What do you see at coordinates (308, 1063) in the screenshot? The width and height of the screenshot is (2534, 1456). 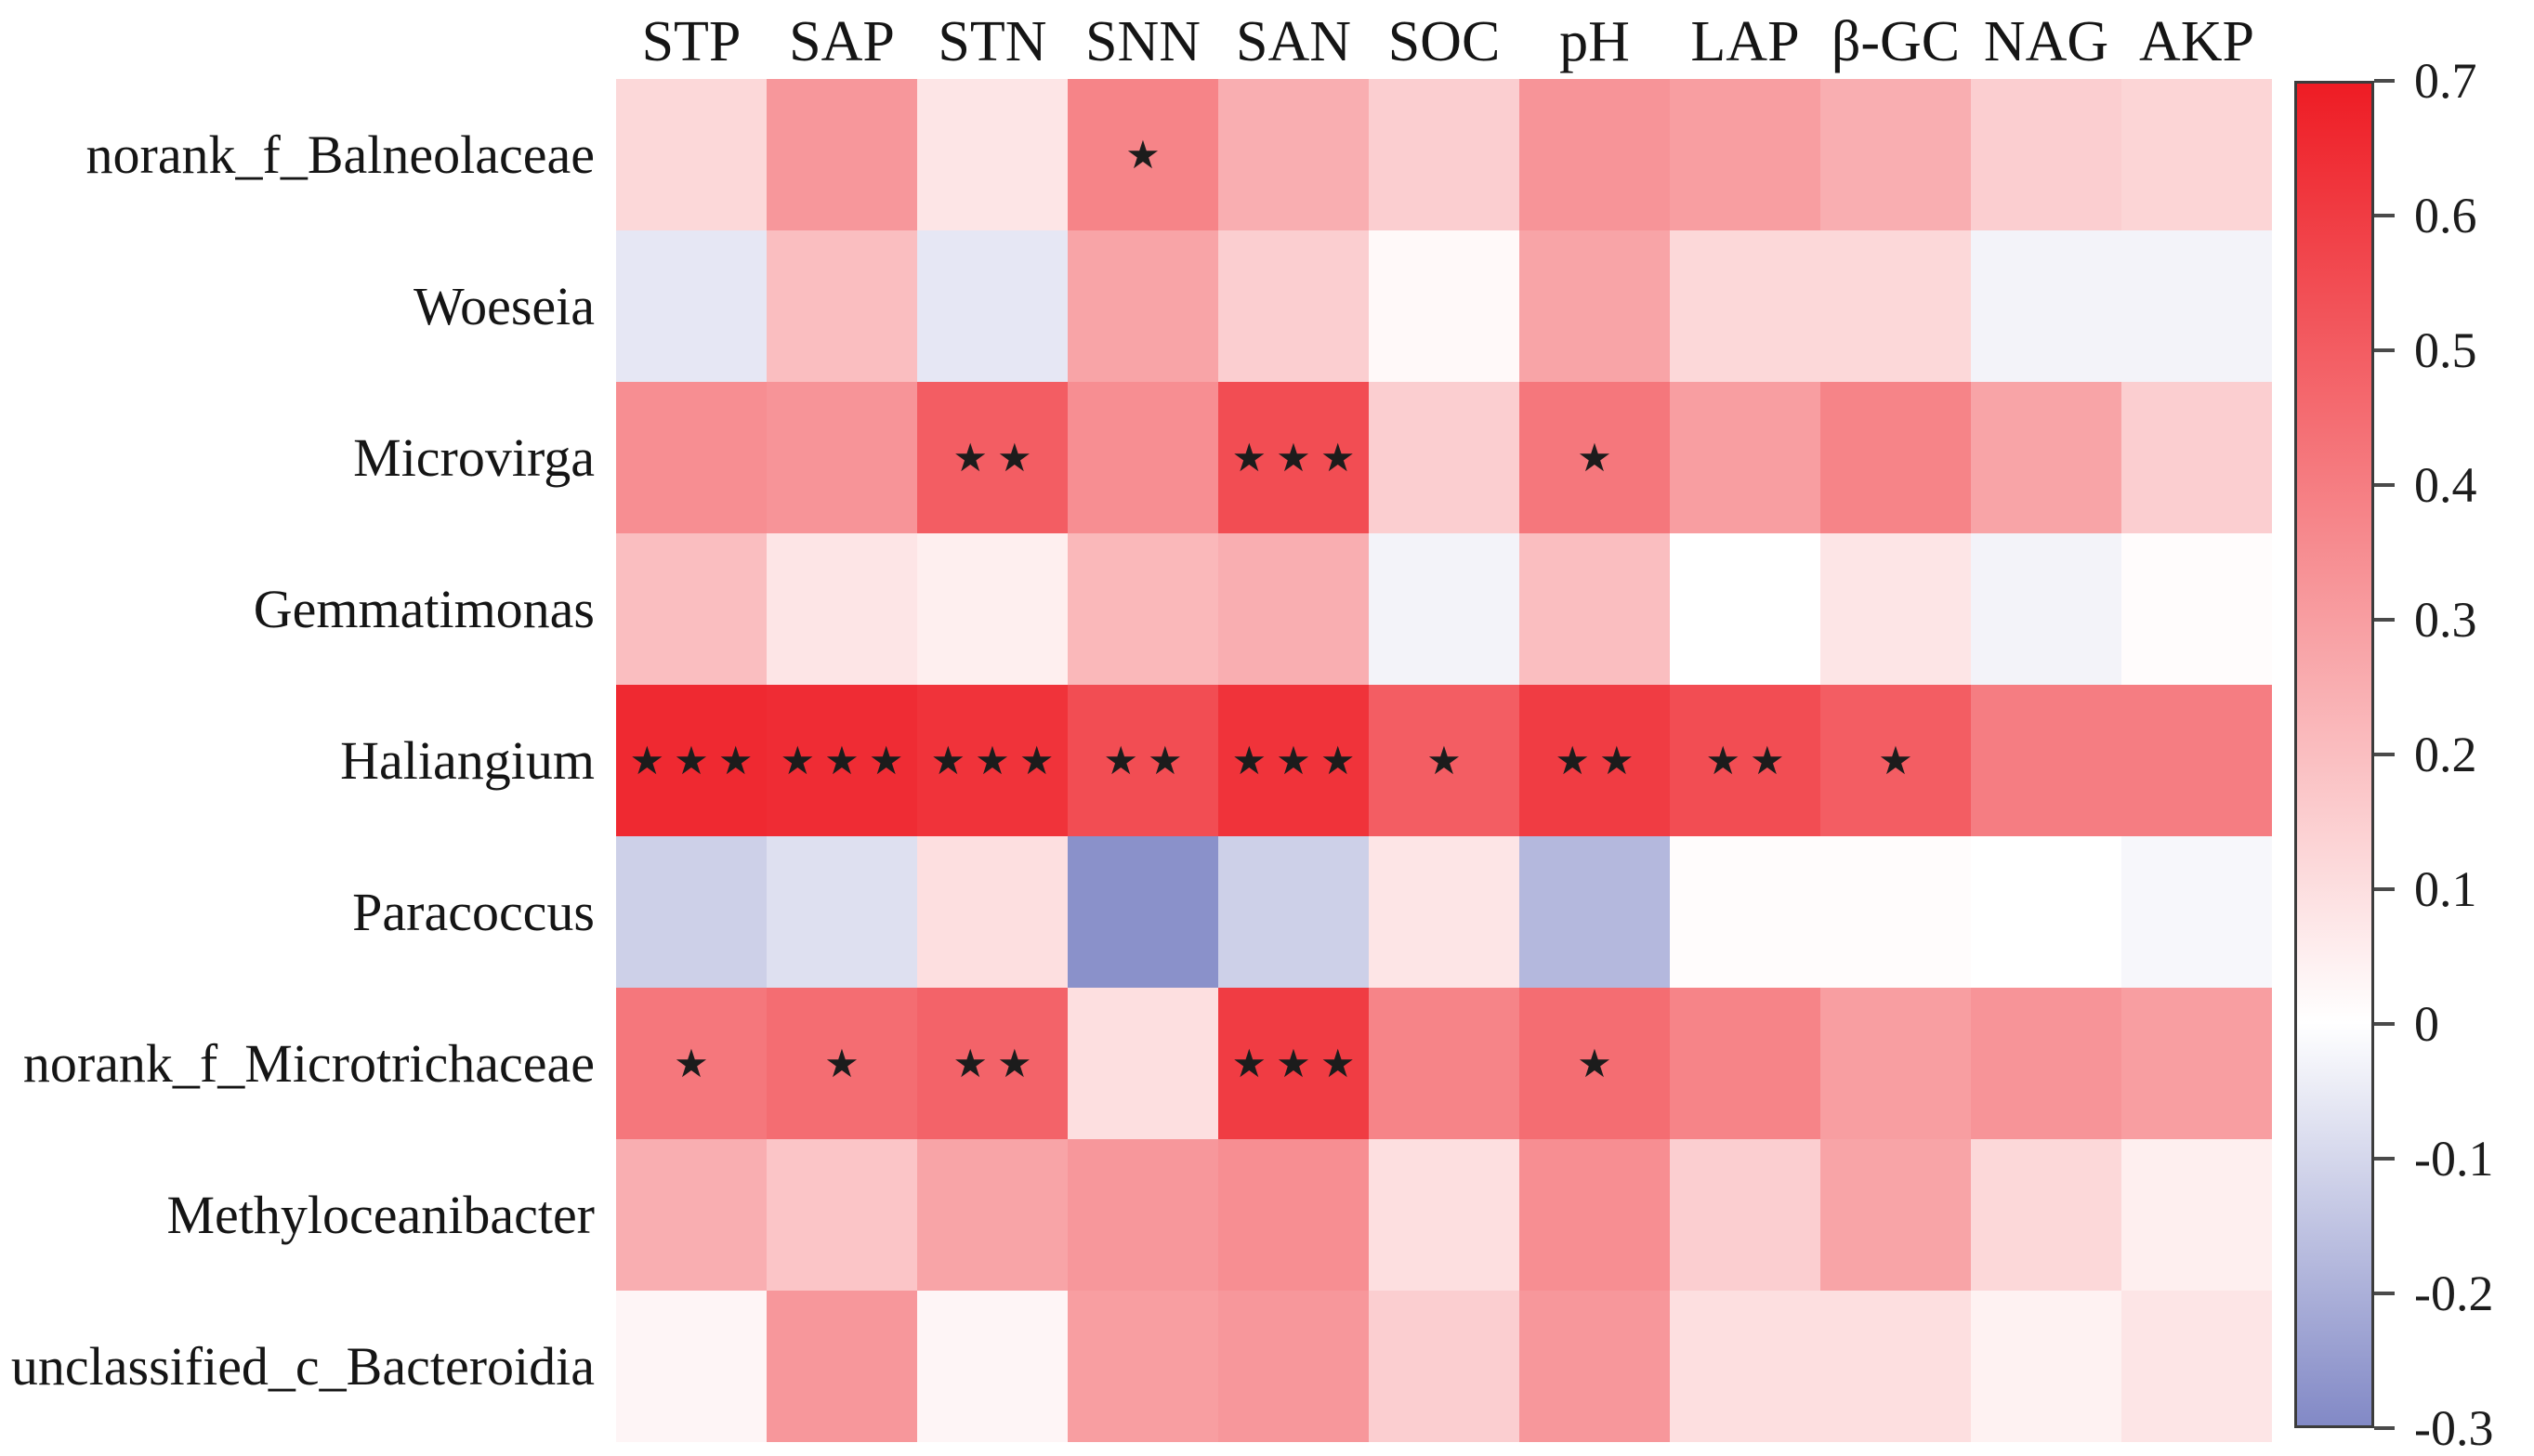 I see `row-label-7: norank_f_Microtrichaceae` at bounding box center [308, 1063].